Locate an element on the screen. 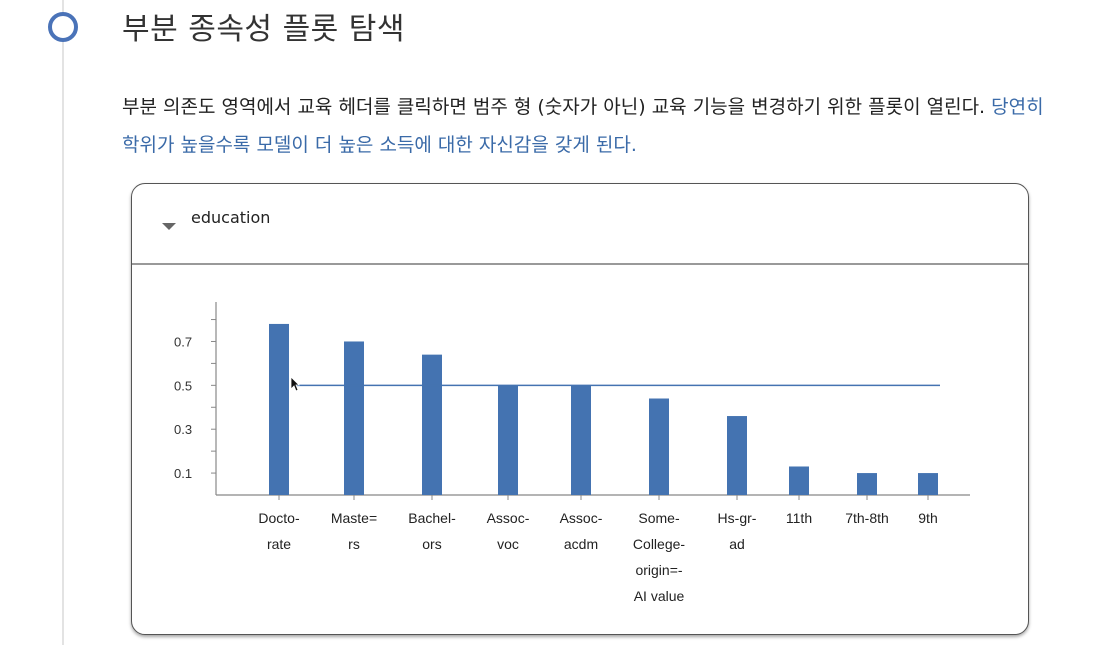 The width and height of the screenshot is (1093, 645). x-tick-label: Docto- is located at coordinates (279, 518).